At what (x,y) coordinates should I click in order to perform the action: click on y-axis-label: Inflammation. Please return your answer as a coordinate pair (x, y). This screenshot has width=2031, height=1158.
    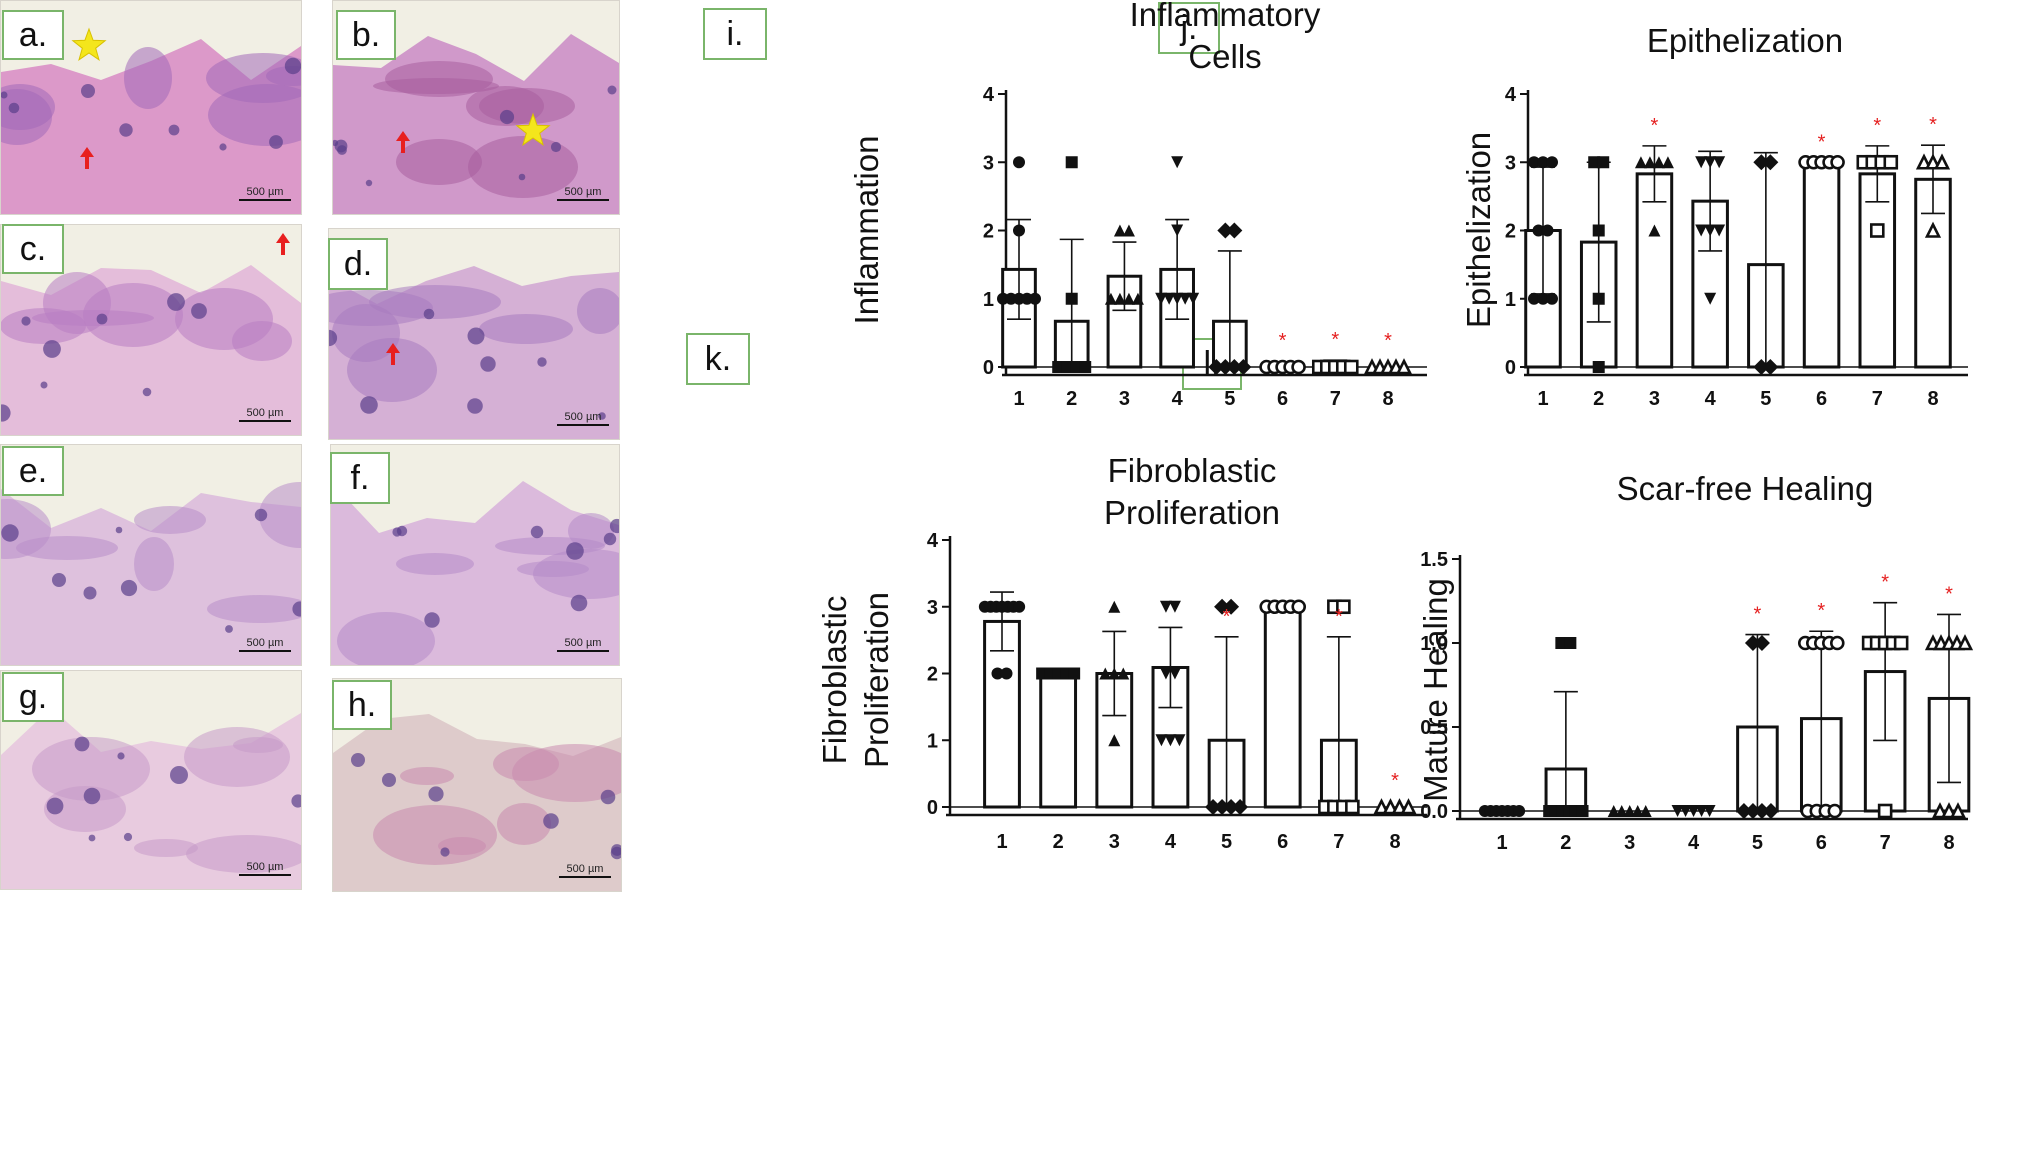
    Looking at the image, I should click on (866, 230).